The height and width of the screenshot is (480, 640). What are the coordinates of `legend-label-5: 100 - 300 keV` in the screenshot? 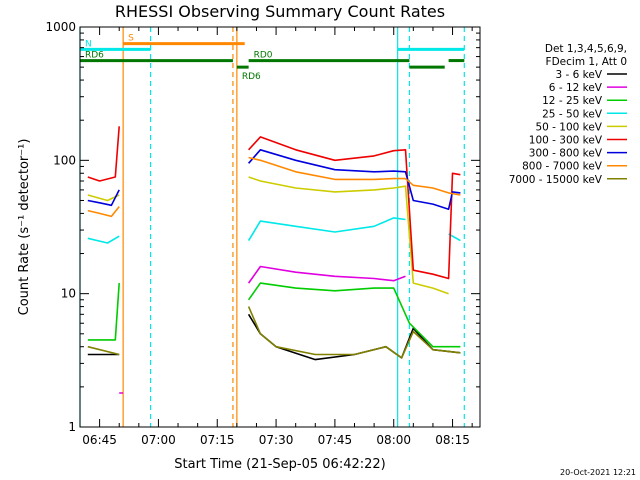 It's located at (566, 141).